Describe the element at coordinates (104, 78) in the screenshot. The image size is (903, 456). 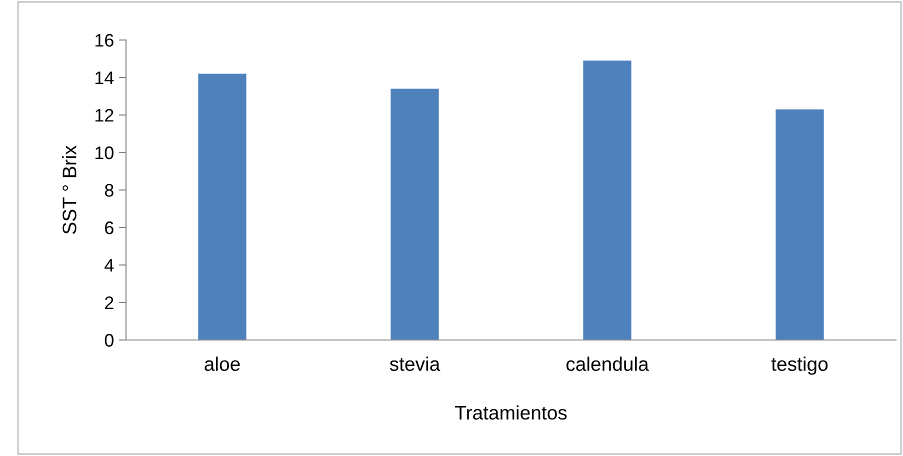
I see `y-tick-label: 14` at that location.